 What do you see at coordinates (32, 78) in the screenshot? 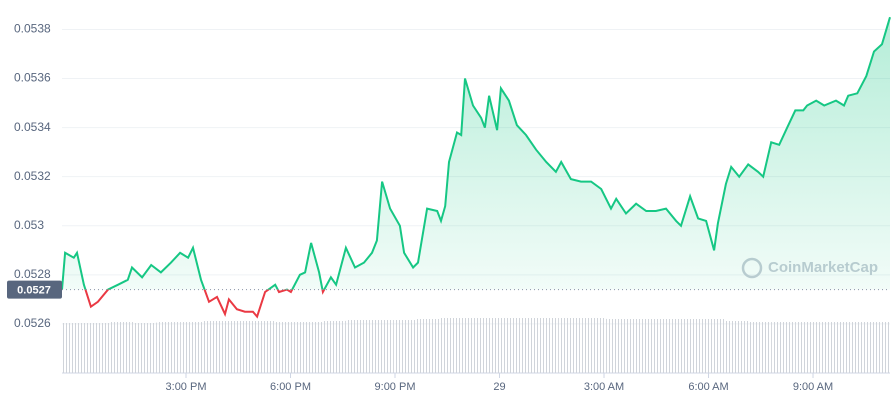
I see `y-tick-label: 0.0536` at bounding box center [32, 78].